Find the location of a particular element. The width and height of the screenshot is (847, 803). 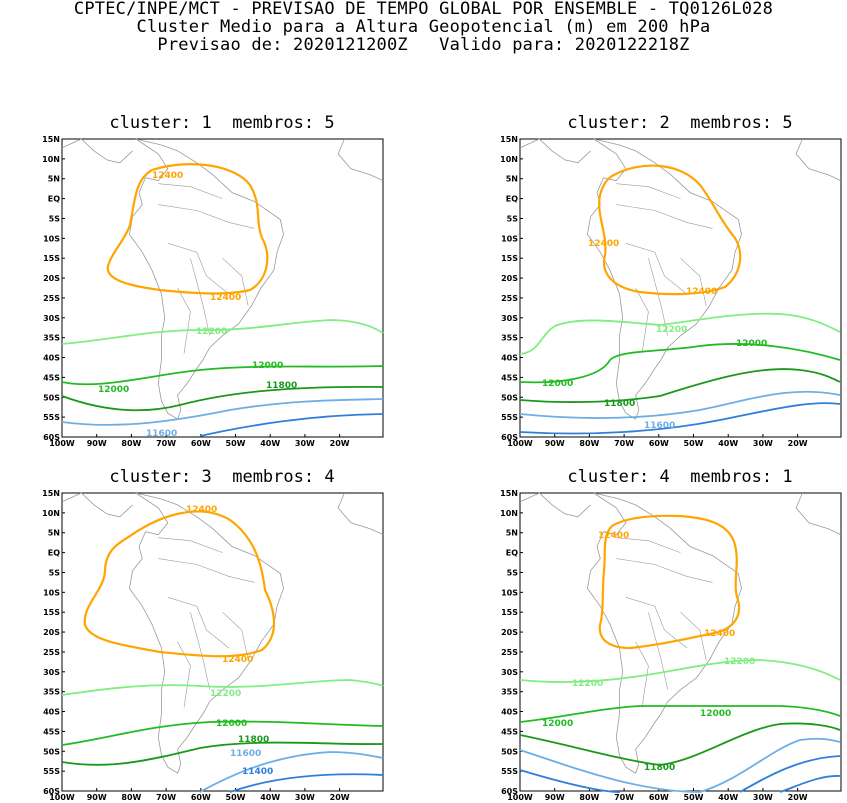

panel-2-label-12200: 12200 is located at coordinates (671, 330).